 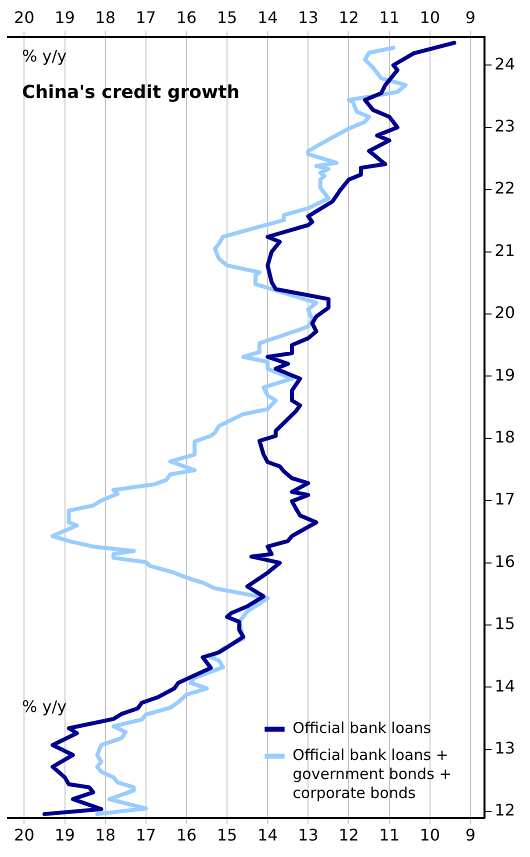 What do you see at coordinates (504, 499) in the screenshot?
I see `y-tick-label: 17` at bounding box center [504, 499].